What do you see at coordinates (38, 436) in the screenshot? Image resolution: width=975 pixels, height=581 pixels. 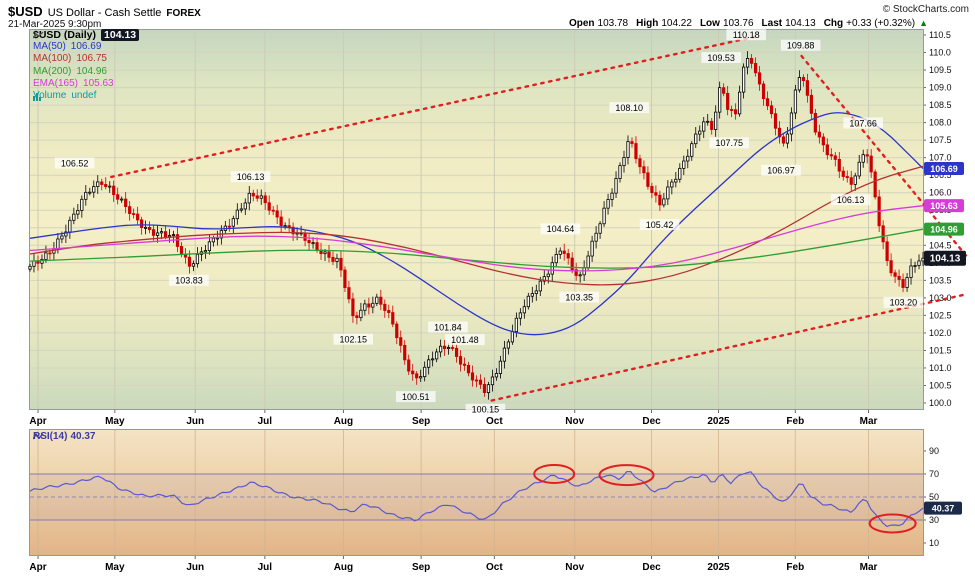 I see `rsi-icon` at bounding box center [38, 436].